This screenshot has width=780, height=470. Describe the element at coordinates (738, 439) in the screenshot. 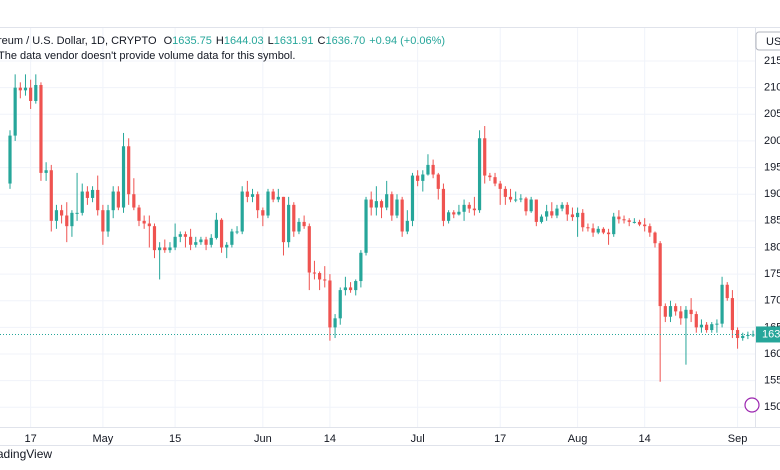

I see `x-tick-label: Sep` at that location.